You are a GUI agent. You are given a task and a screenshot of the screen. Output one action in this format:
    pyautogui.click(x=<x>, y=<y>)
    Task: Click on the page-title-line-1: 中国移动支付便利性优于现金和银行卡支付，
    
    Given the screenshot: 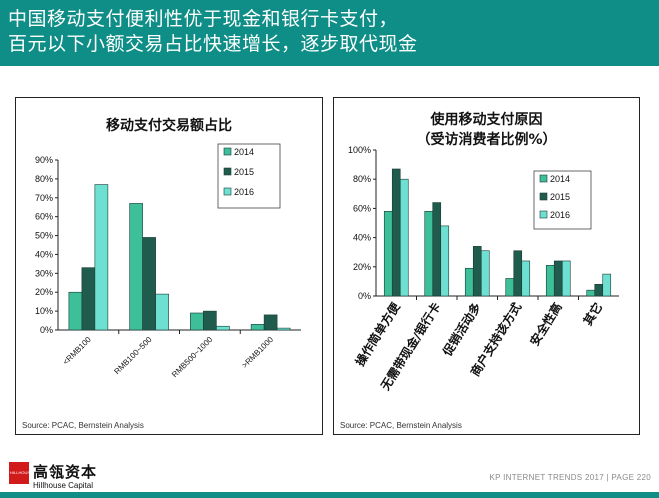 What is the action you would take?
    pyautogui.click(x=203, y=19)
    